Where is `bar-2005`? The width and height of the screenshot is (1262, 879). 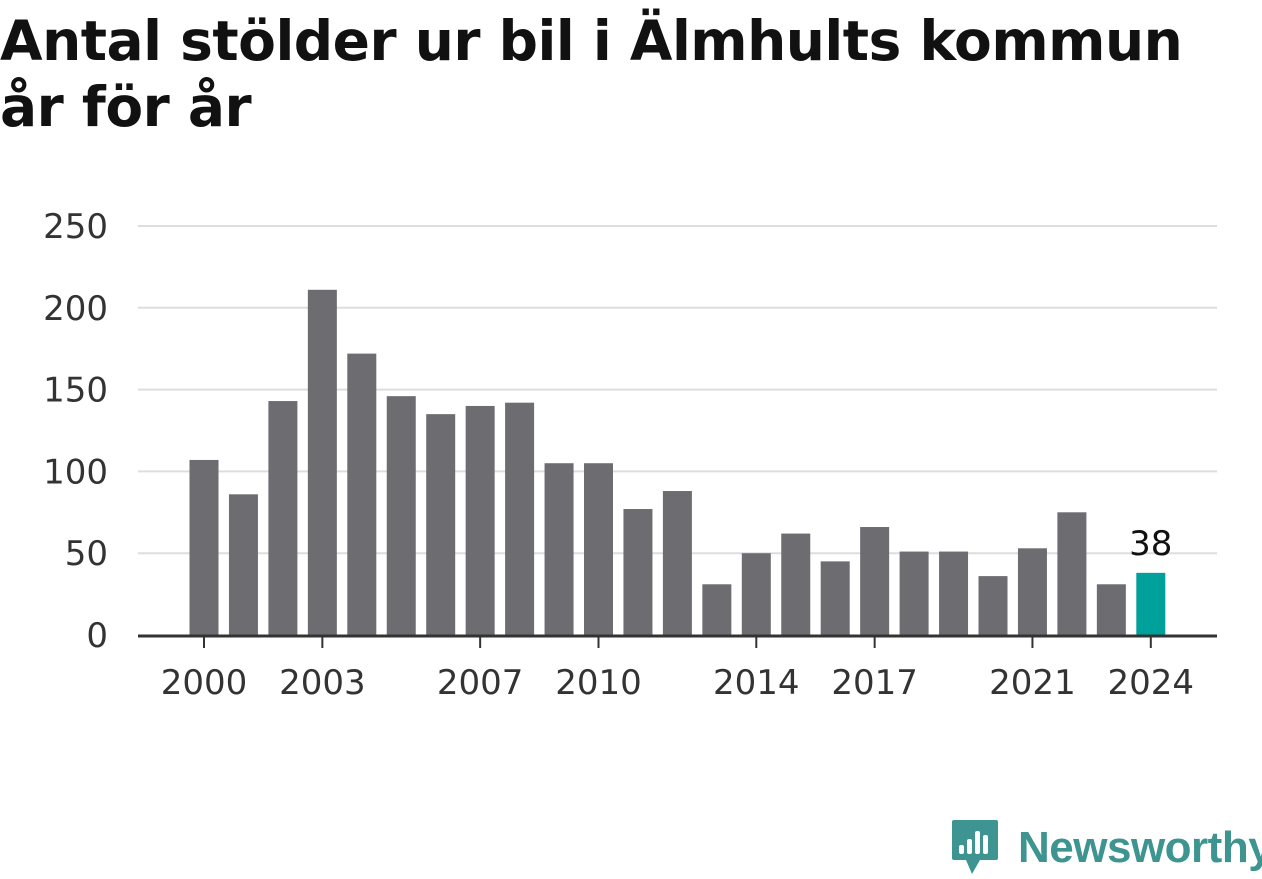
bar-2005 is located at coordinates (401, 515).